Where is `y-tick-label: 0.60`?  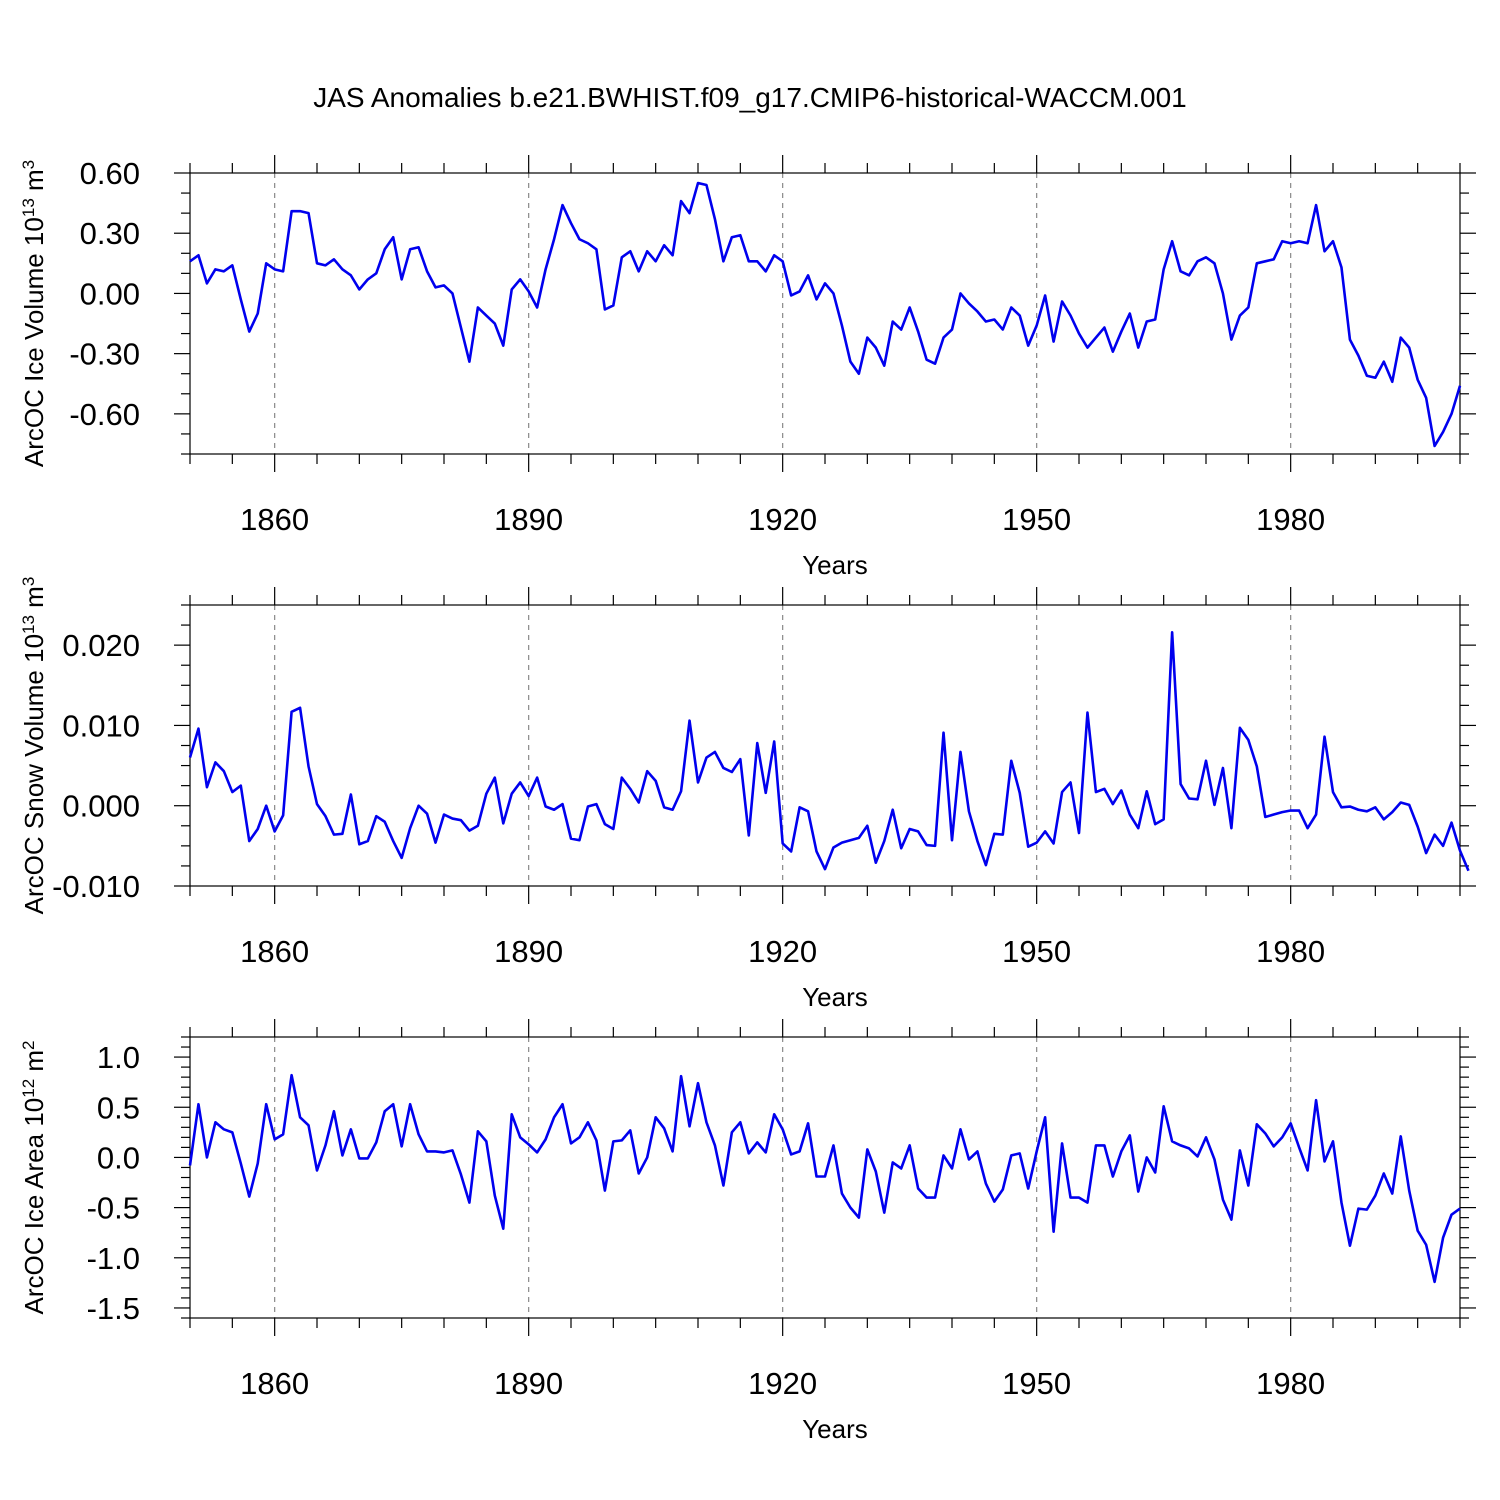
y-tick-label: 0.60 is located at coordinates (110, 173).